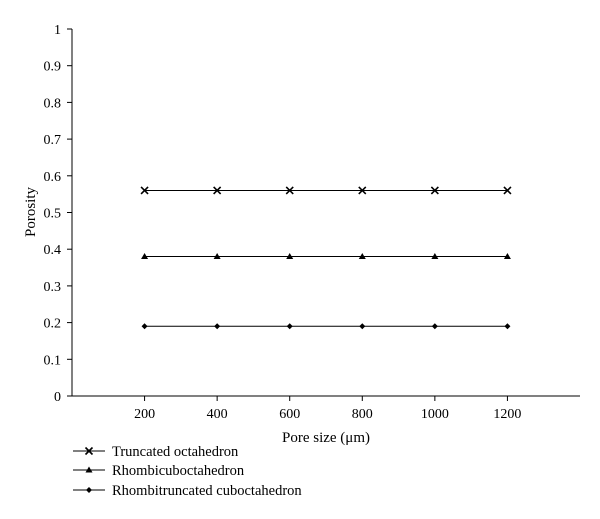 The height and width of the screenshot is (519, 600). I want to click on y-tick-label: 0.5, so click(53, 214).